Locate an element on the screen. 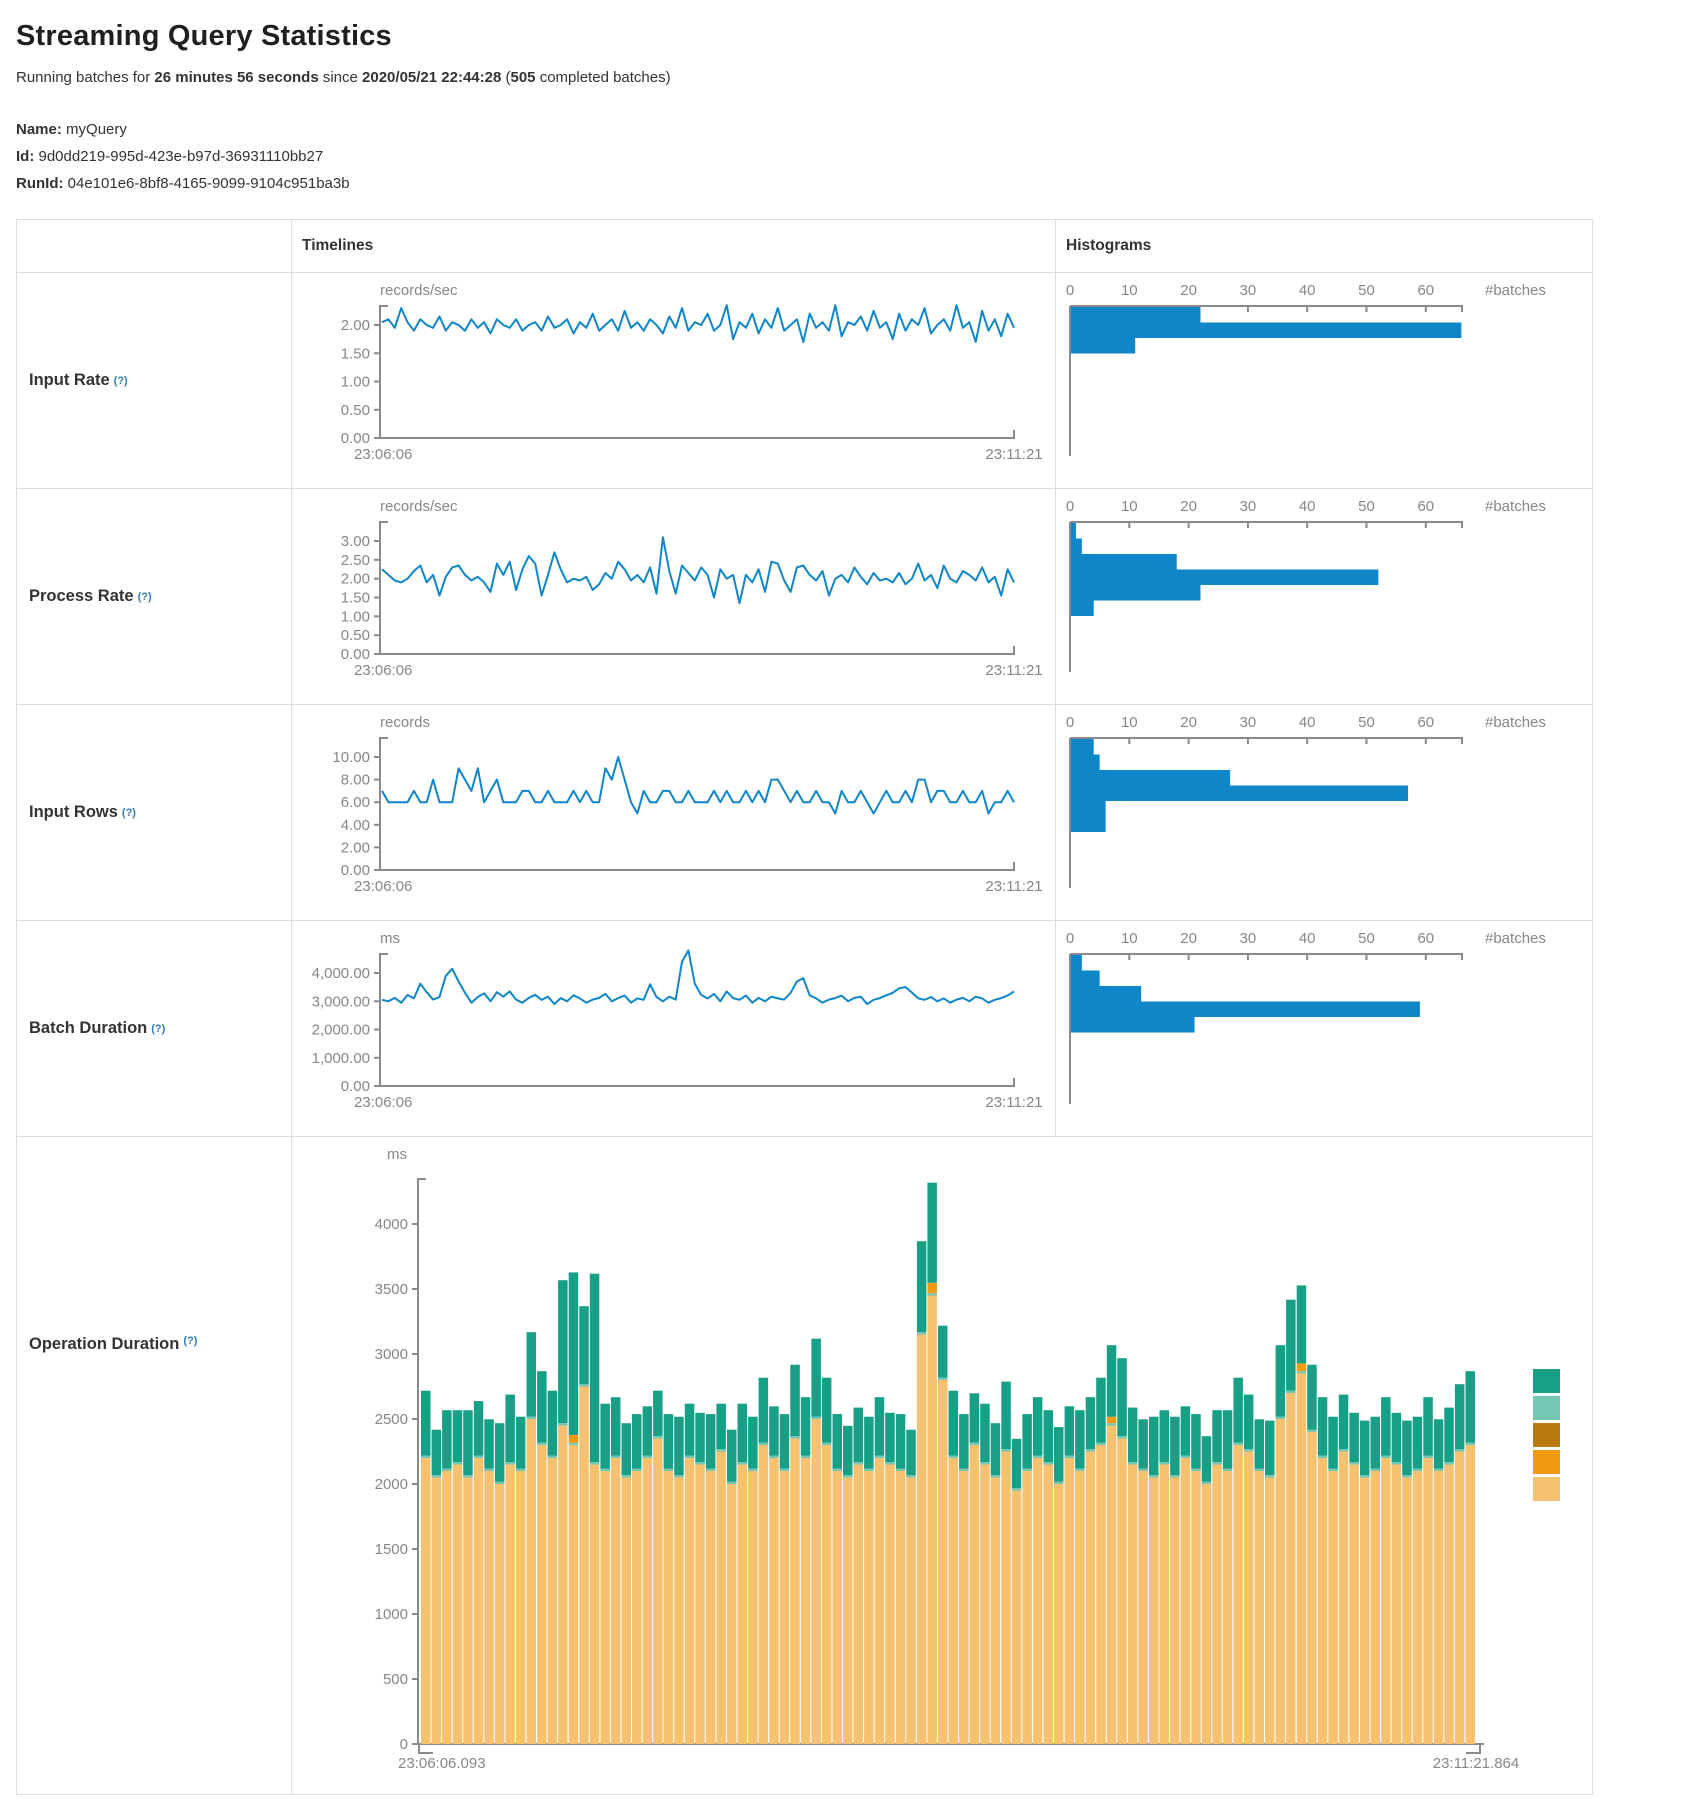 This screenshot has width=1693, height=1820. query-id-line: Id: 9d0dd219-995d-423e-b97d-36931110bb27 is located at coordinates (846, 156).